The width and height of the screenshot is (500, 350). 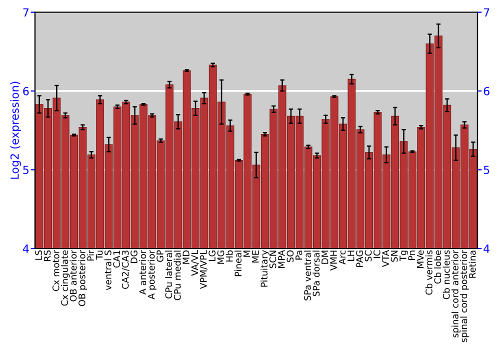 What do you see at coordinates (99, 255) in the screenshot?
I see `x-tick-label: Tu` at bounding box center [99, 255].